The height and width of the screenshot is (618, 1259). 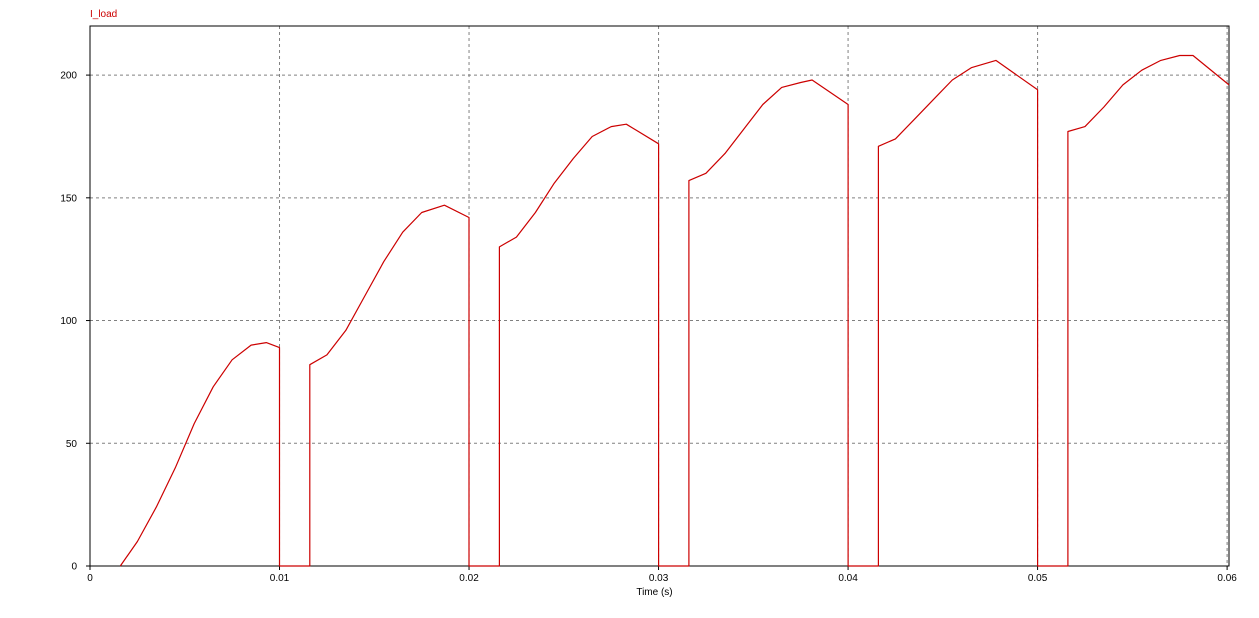 I want to click on x-axis-label: Time (s), so click(x=654, y=592).